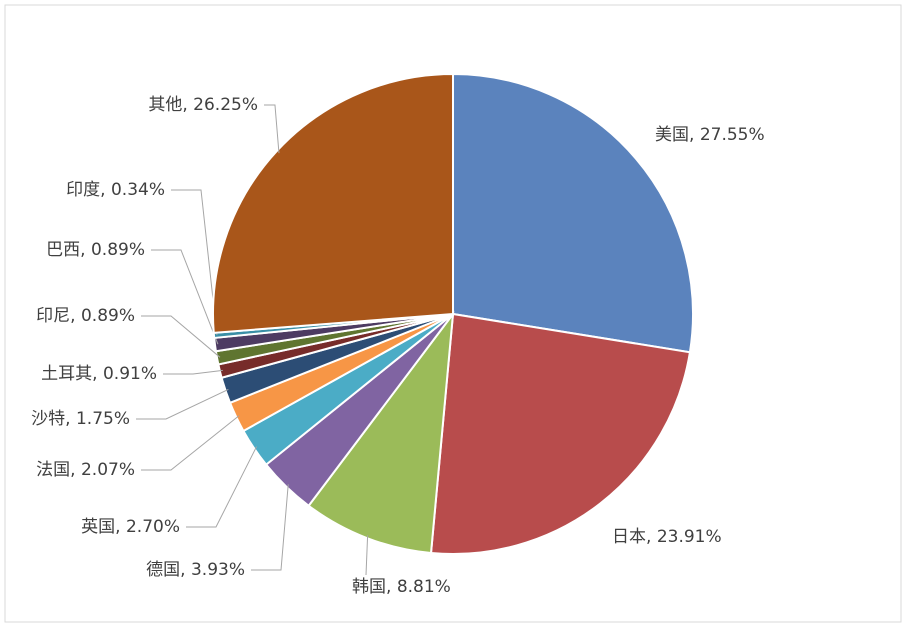 This screenshot has width=907, height=630. I want to click on data-label: 其他, 26.25%, so click(203, 105).